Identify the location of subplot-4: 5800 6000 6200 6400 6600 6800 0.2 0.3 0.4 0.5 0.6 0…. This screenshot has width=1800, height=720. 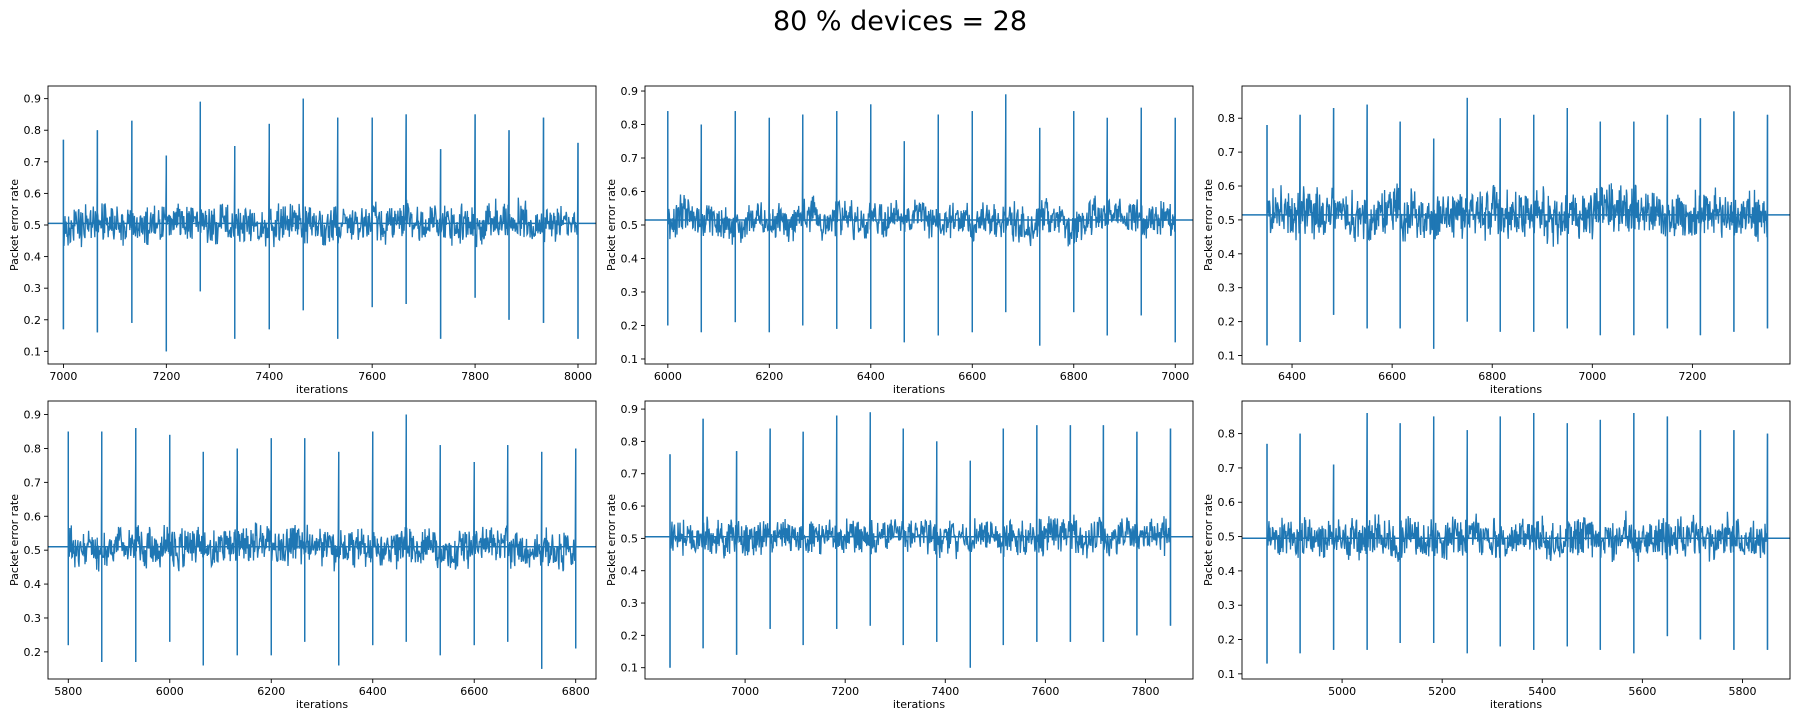
(302, 555).